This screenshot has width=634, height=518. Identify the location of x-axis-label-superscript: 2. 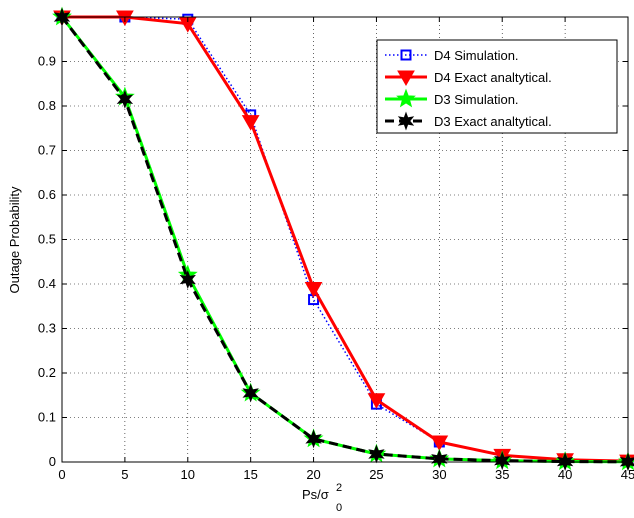
(339, 488).